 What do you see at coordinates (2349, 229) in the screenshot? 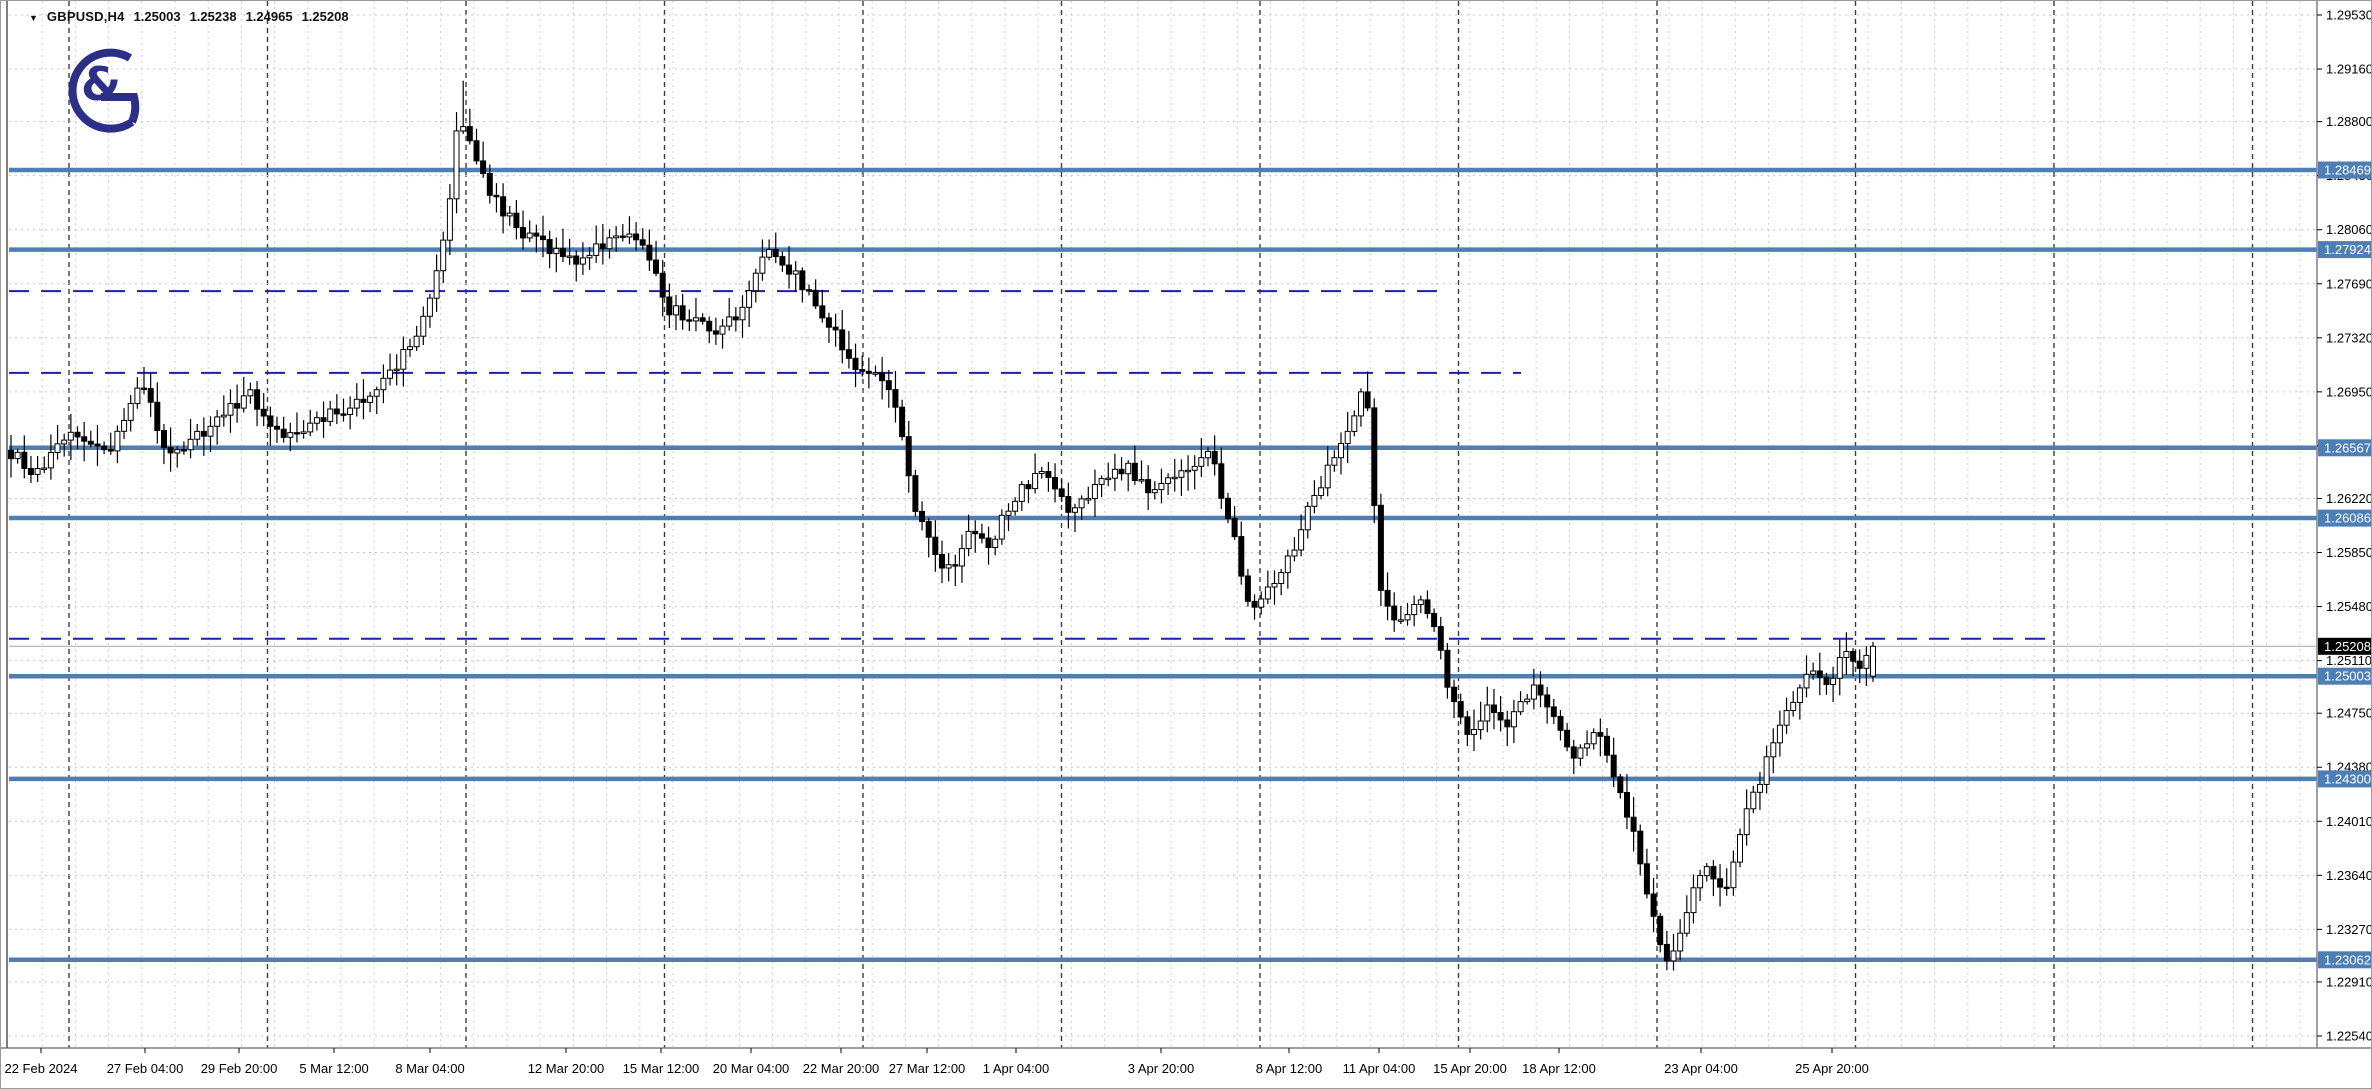
I see `price-tick-label: 1.28060` at bounding box center [2349, 229].